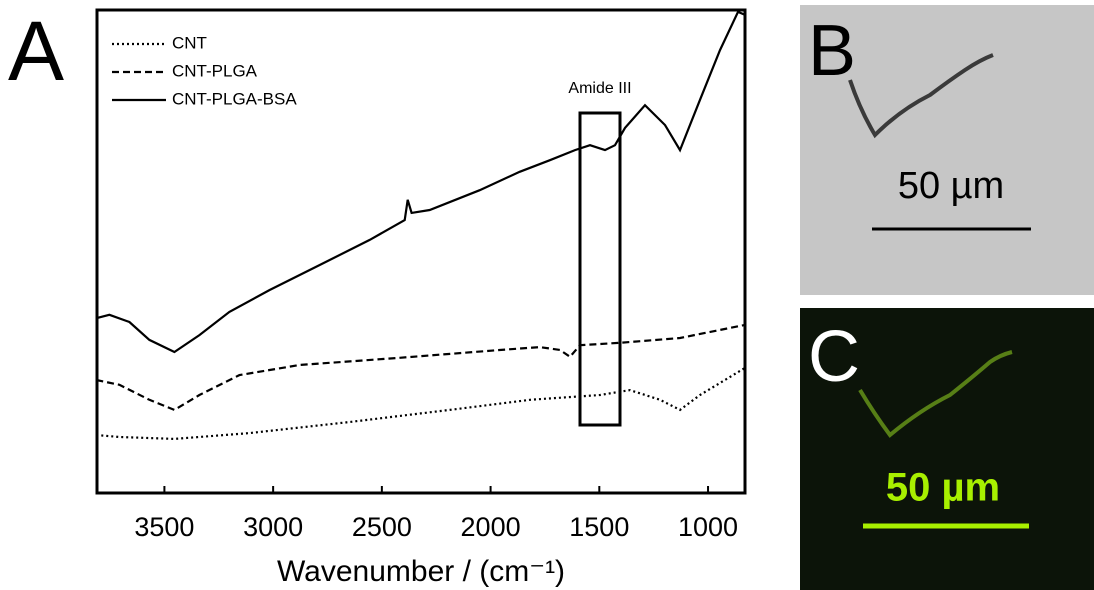 This screenshot has width=1094, height=590. I want to click on x-tick-label: 3000, so click(273, 527).